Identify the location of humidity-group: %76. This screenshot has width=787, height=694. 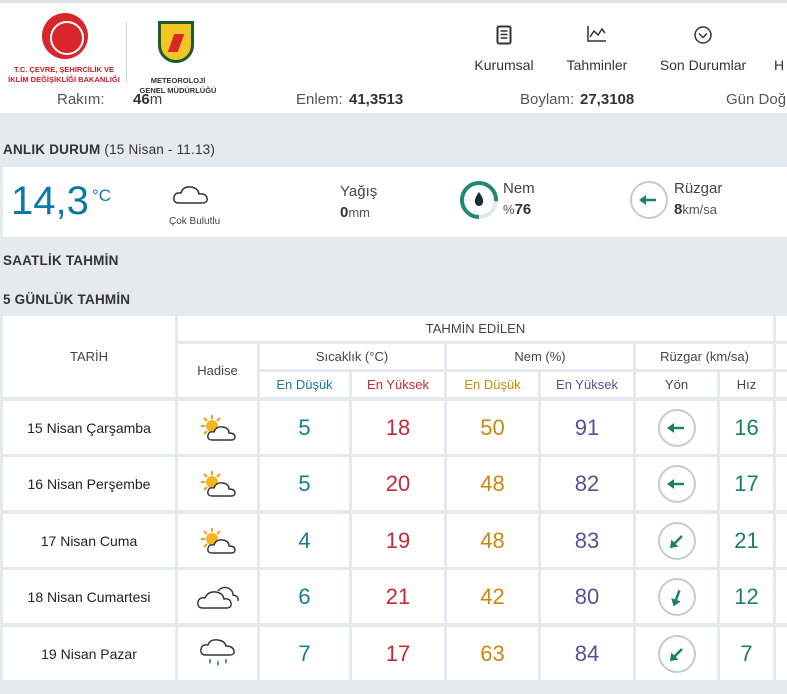
(517, 209).